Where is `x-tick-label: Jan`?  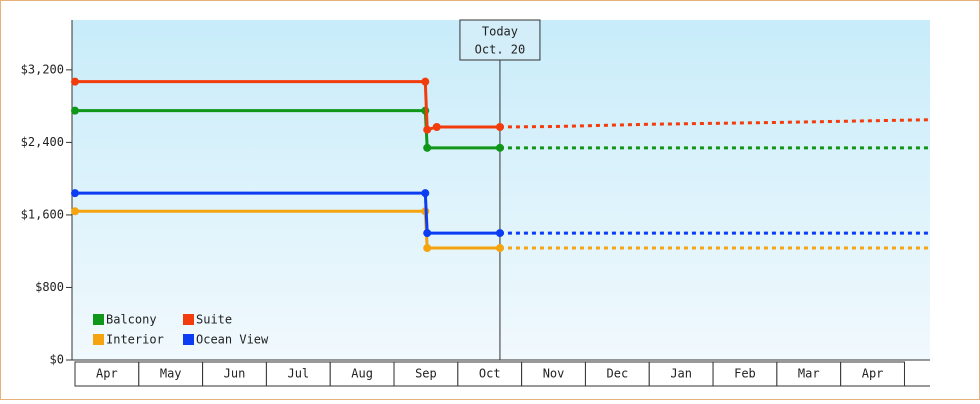 x-tick-label: Jan is located at coordinates (681, 374).